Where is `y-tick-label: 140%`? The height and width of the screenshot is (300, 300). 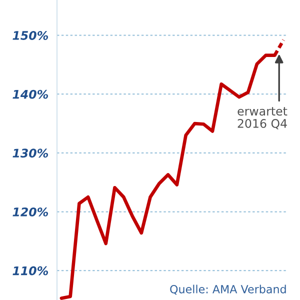 y-tick-label: 140% is located at coordinates (30, 94).